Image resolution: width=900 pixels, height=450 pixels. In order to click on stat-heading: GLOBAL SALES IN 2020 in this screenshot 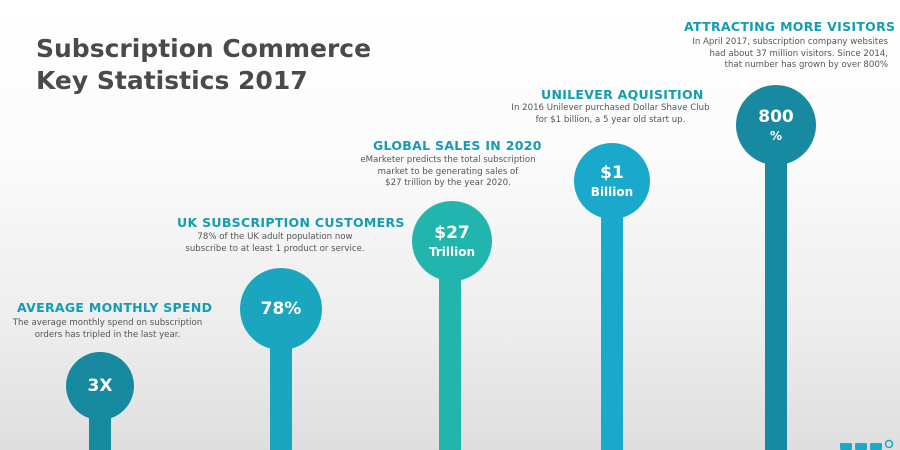, I will do `click(457, 145)`.